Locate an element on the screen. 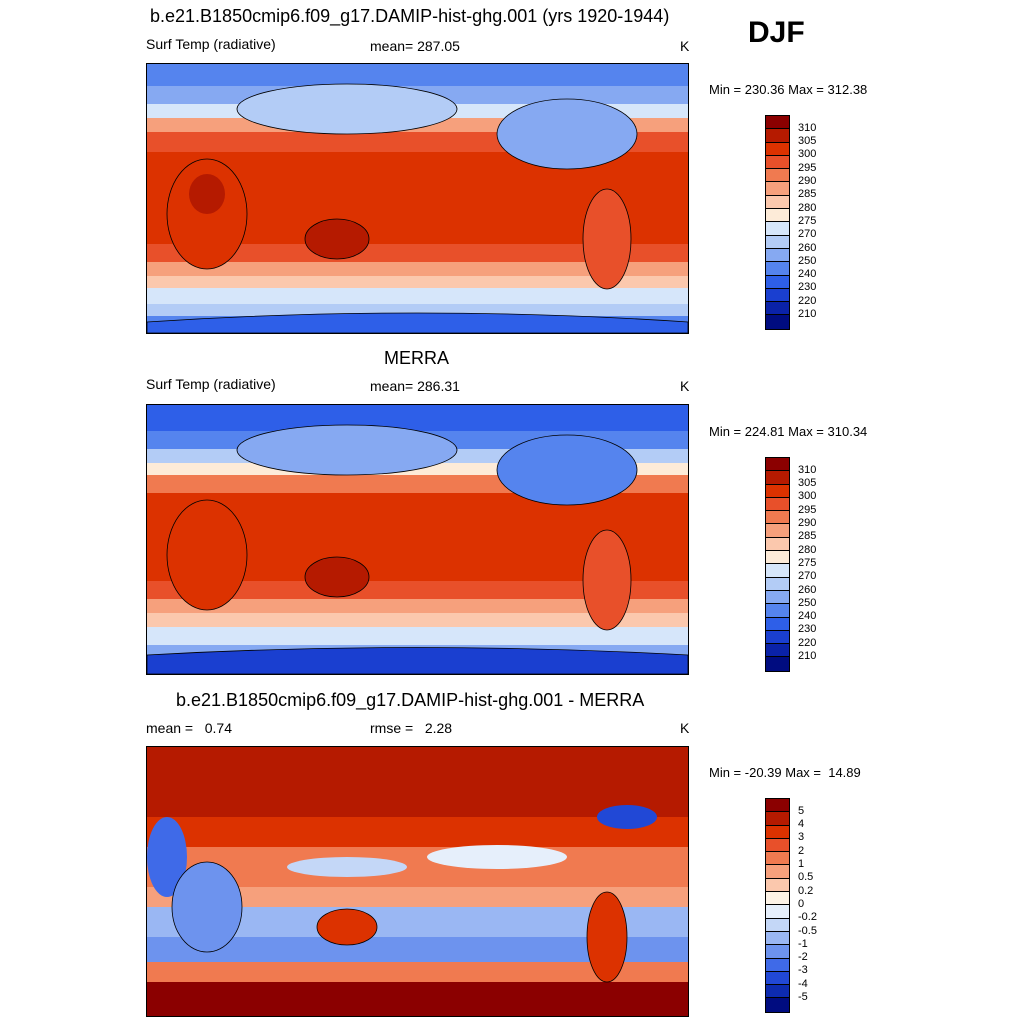 Image resolution: width=1024 pixels, height=1024 pixels. panel1-colorbar-tick-label: 300 is located at coordinates (807, 154).